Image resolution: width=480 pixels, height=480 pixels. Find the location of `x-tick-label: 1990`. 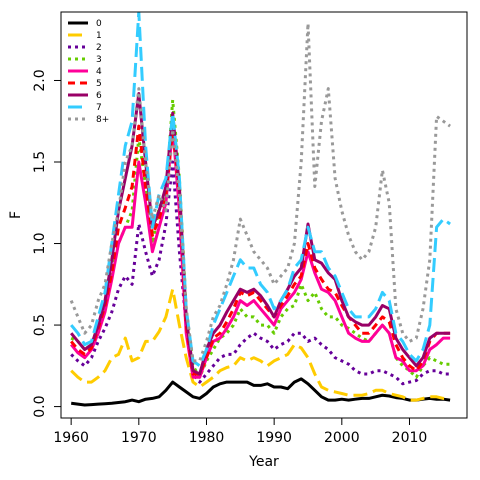

x-tick-label: 1990 is located at coordinates (274, 438).